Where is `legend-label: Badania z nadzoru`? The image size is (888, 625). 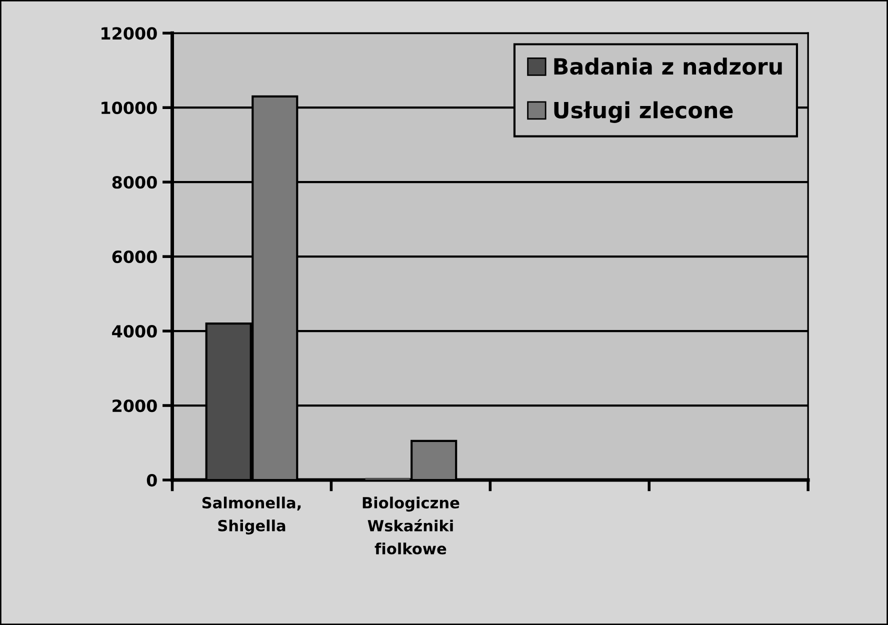
legend-label: Badania z nadzoru is located at coordinates (668, 66).